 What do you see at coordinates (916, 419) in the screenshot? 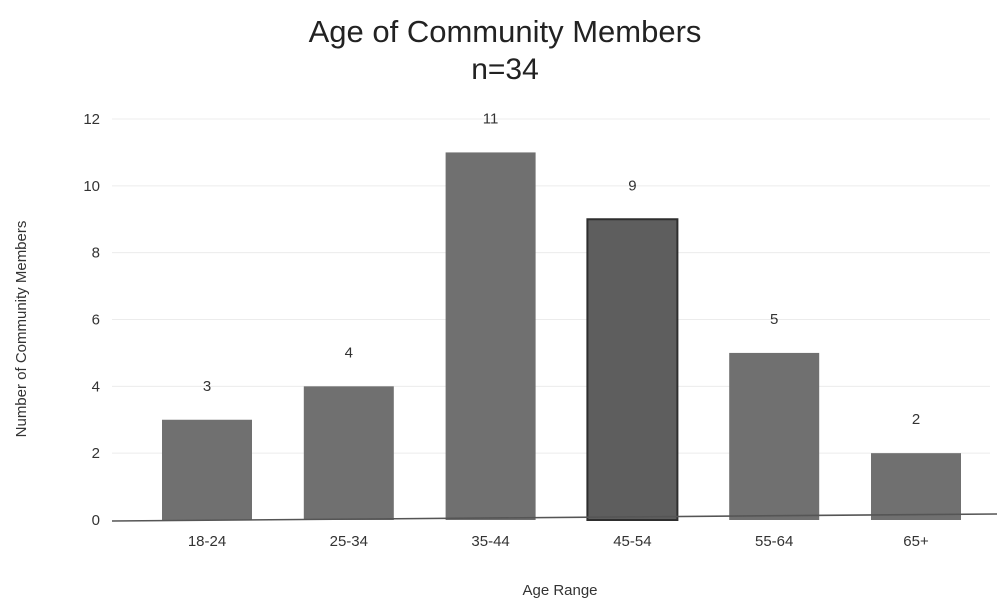
I see `value-label: 2` at bounding box center [916, 419].